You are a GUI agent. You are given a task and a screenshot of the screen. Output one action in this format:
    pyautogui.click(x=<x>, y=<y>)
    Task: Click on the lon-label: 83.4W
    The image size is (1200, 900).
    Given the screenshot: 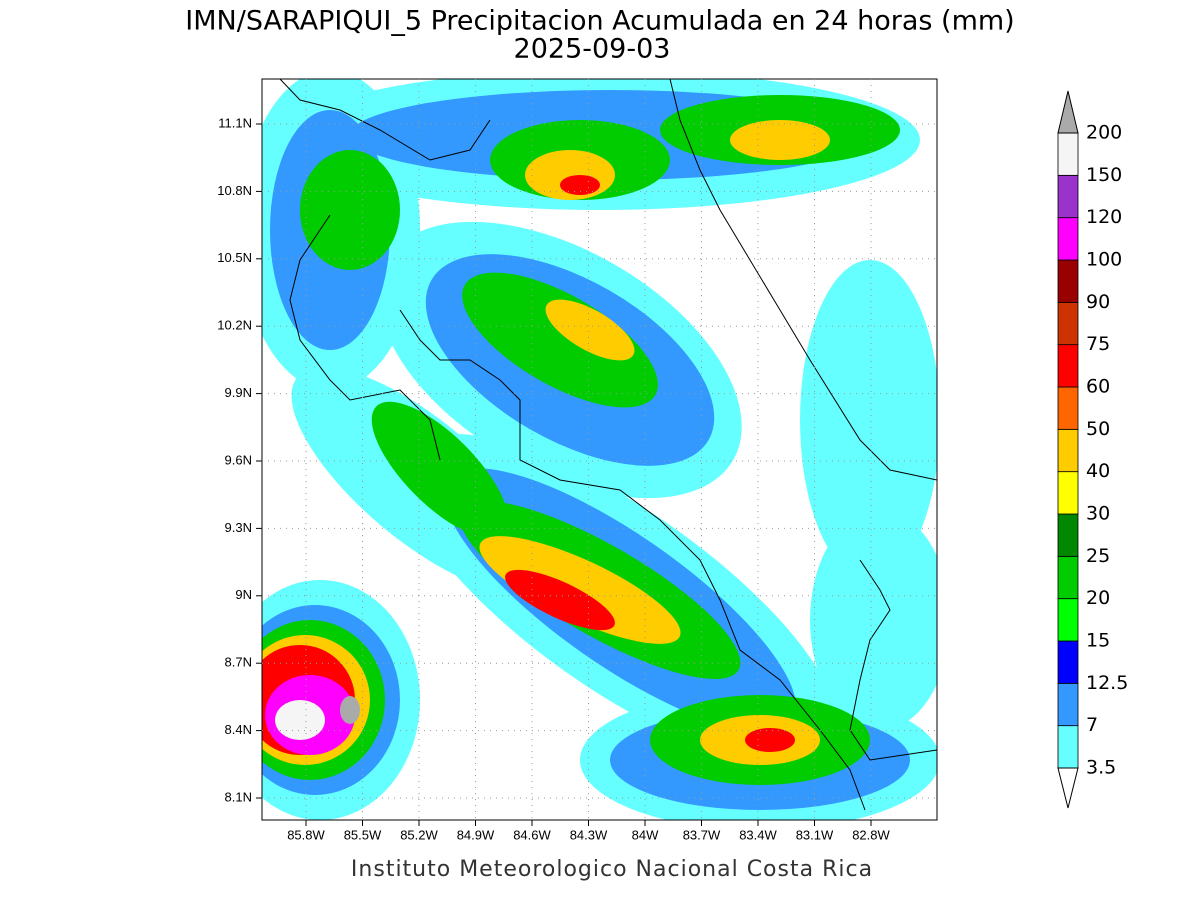 What is the action you would take?
    pyautogui.click(x=758, y=834)
    